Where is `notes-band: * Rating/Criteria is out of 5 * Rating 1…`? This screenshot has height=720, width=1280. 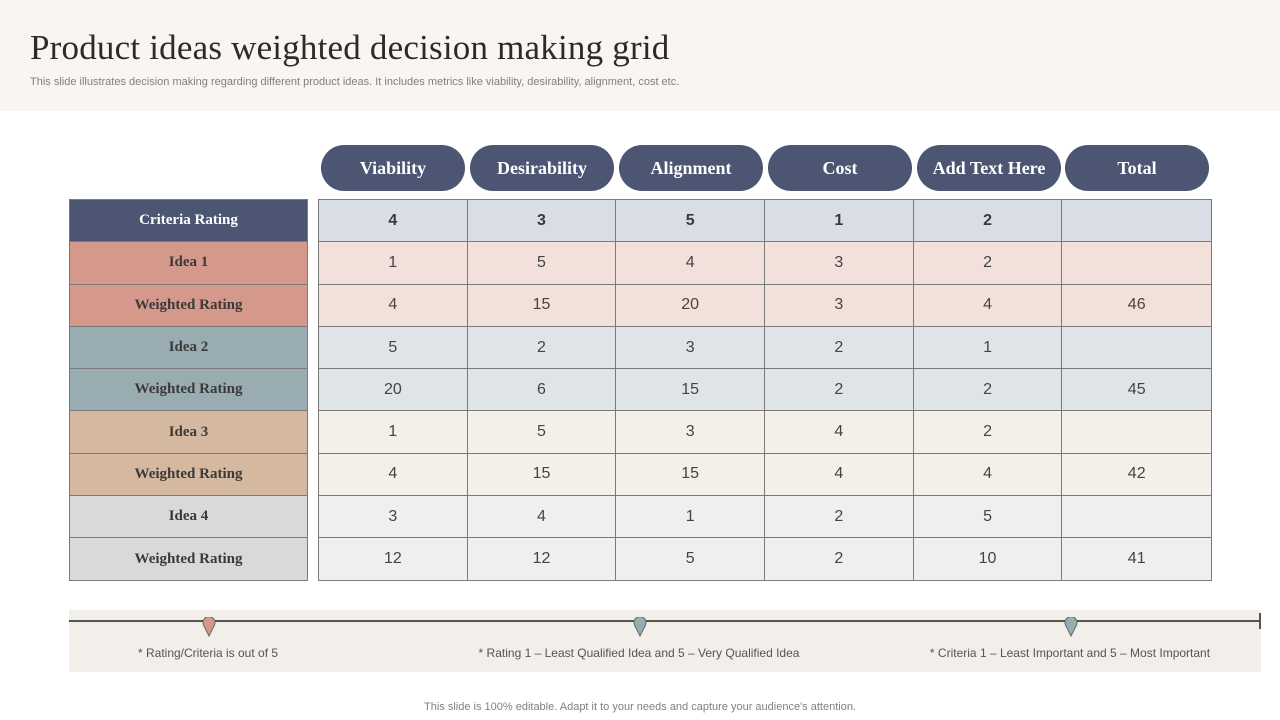
notes-band: * Rating/Criteria is out of 5 * Rating 1… is located at coordinates (665, 641).